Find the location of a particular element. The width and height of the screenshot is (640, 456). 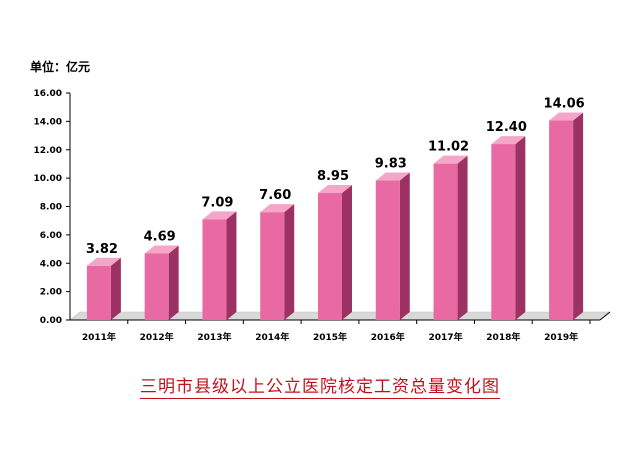

data-label: 9.83 is located at coordinates (391, 164).